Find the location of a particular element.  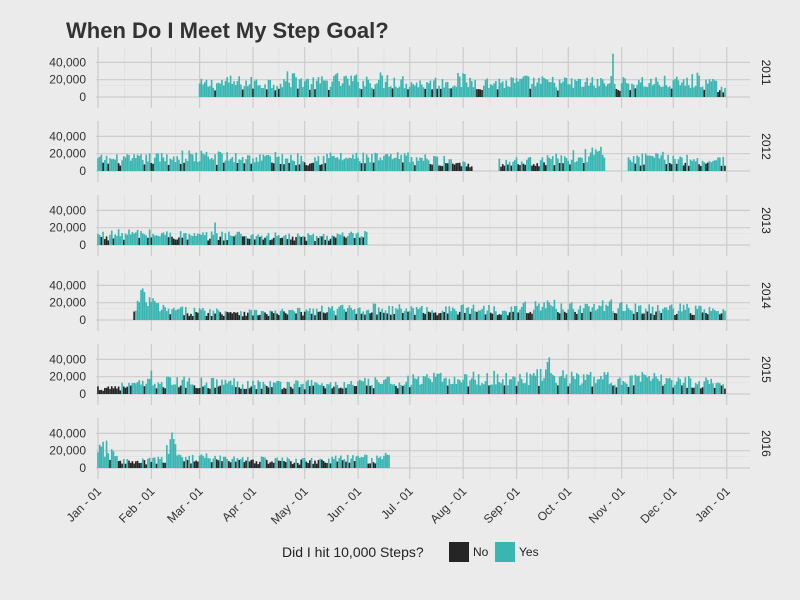

y-tick-label: 0 is located at coordinates (82, 468).